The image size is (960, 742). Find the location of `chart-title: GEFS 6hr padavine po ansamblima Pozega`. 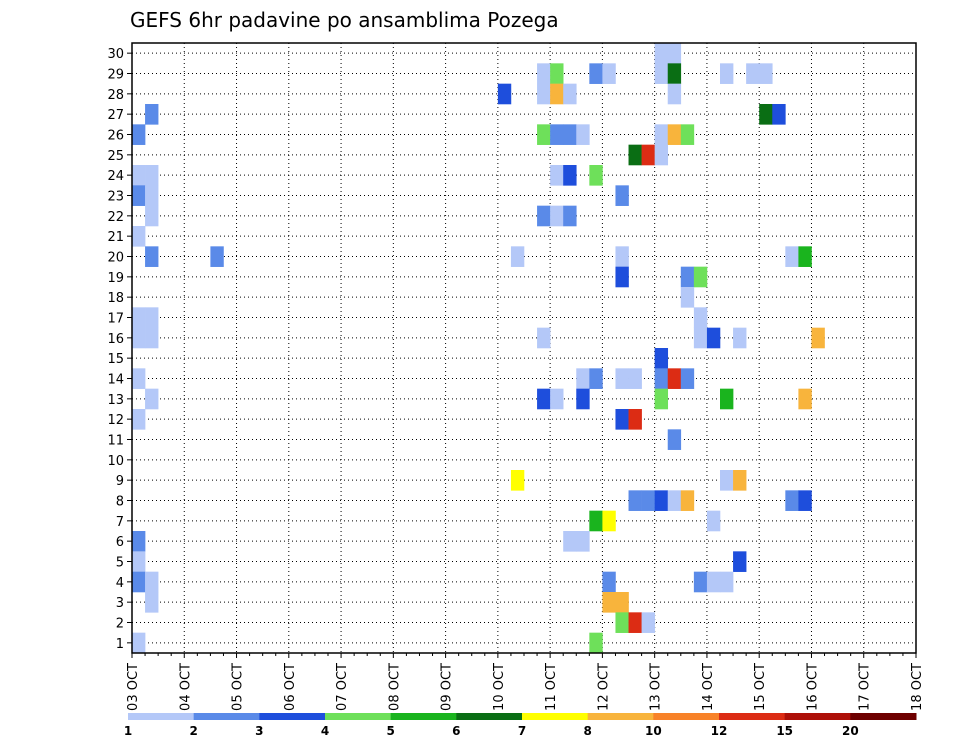

chart-title: GEFS 6hr padavine po ansamblima Pozega is located at coordinates (344, 20).